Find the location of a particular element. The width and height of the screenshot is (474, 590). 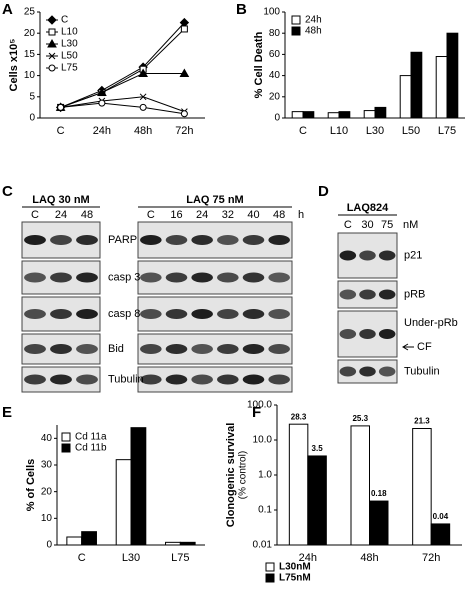

legend-label: L30 is located at coordinates (69, 44).